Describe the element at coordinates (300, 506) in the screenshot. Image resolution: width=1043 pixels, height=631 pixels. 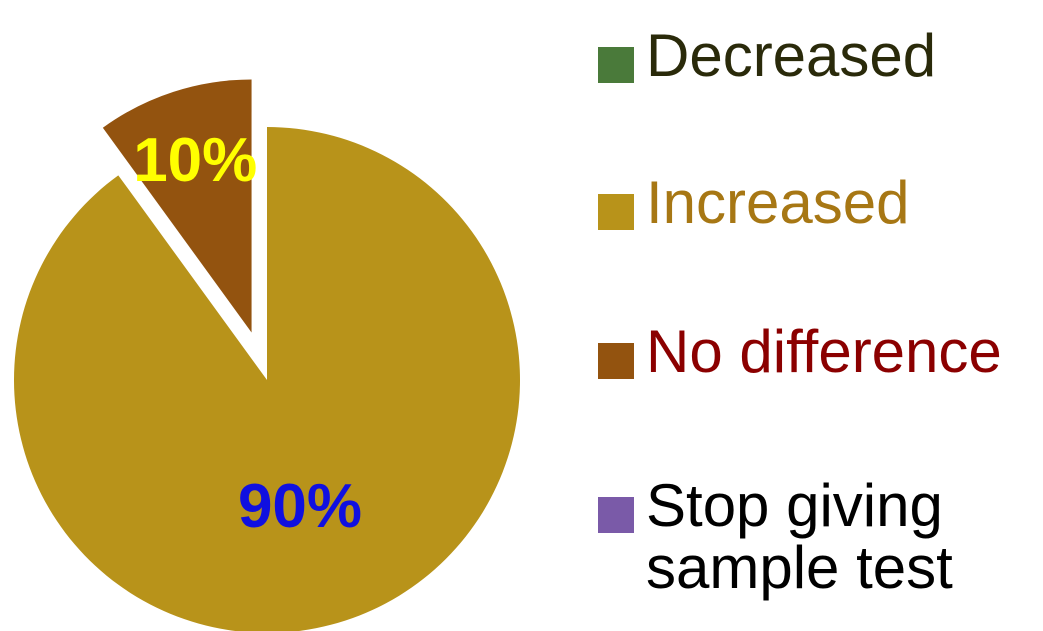
I see `data-label-increased: 90%` at that location.